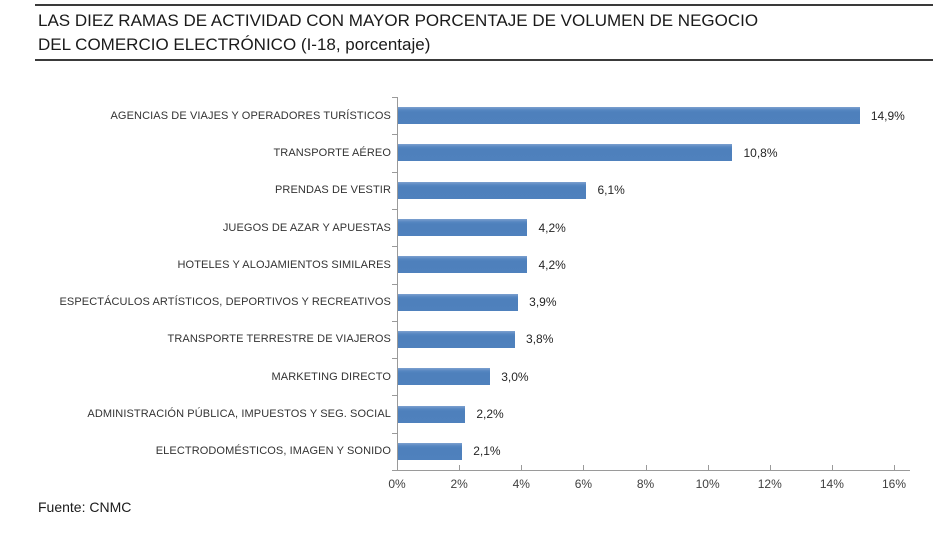 The height and width of the screenshot is (533, 950). Describe the element at coordinates (487, 451) in the screenshot. I see `bar-value-label: 2,1%` at that location.